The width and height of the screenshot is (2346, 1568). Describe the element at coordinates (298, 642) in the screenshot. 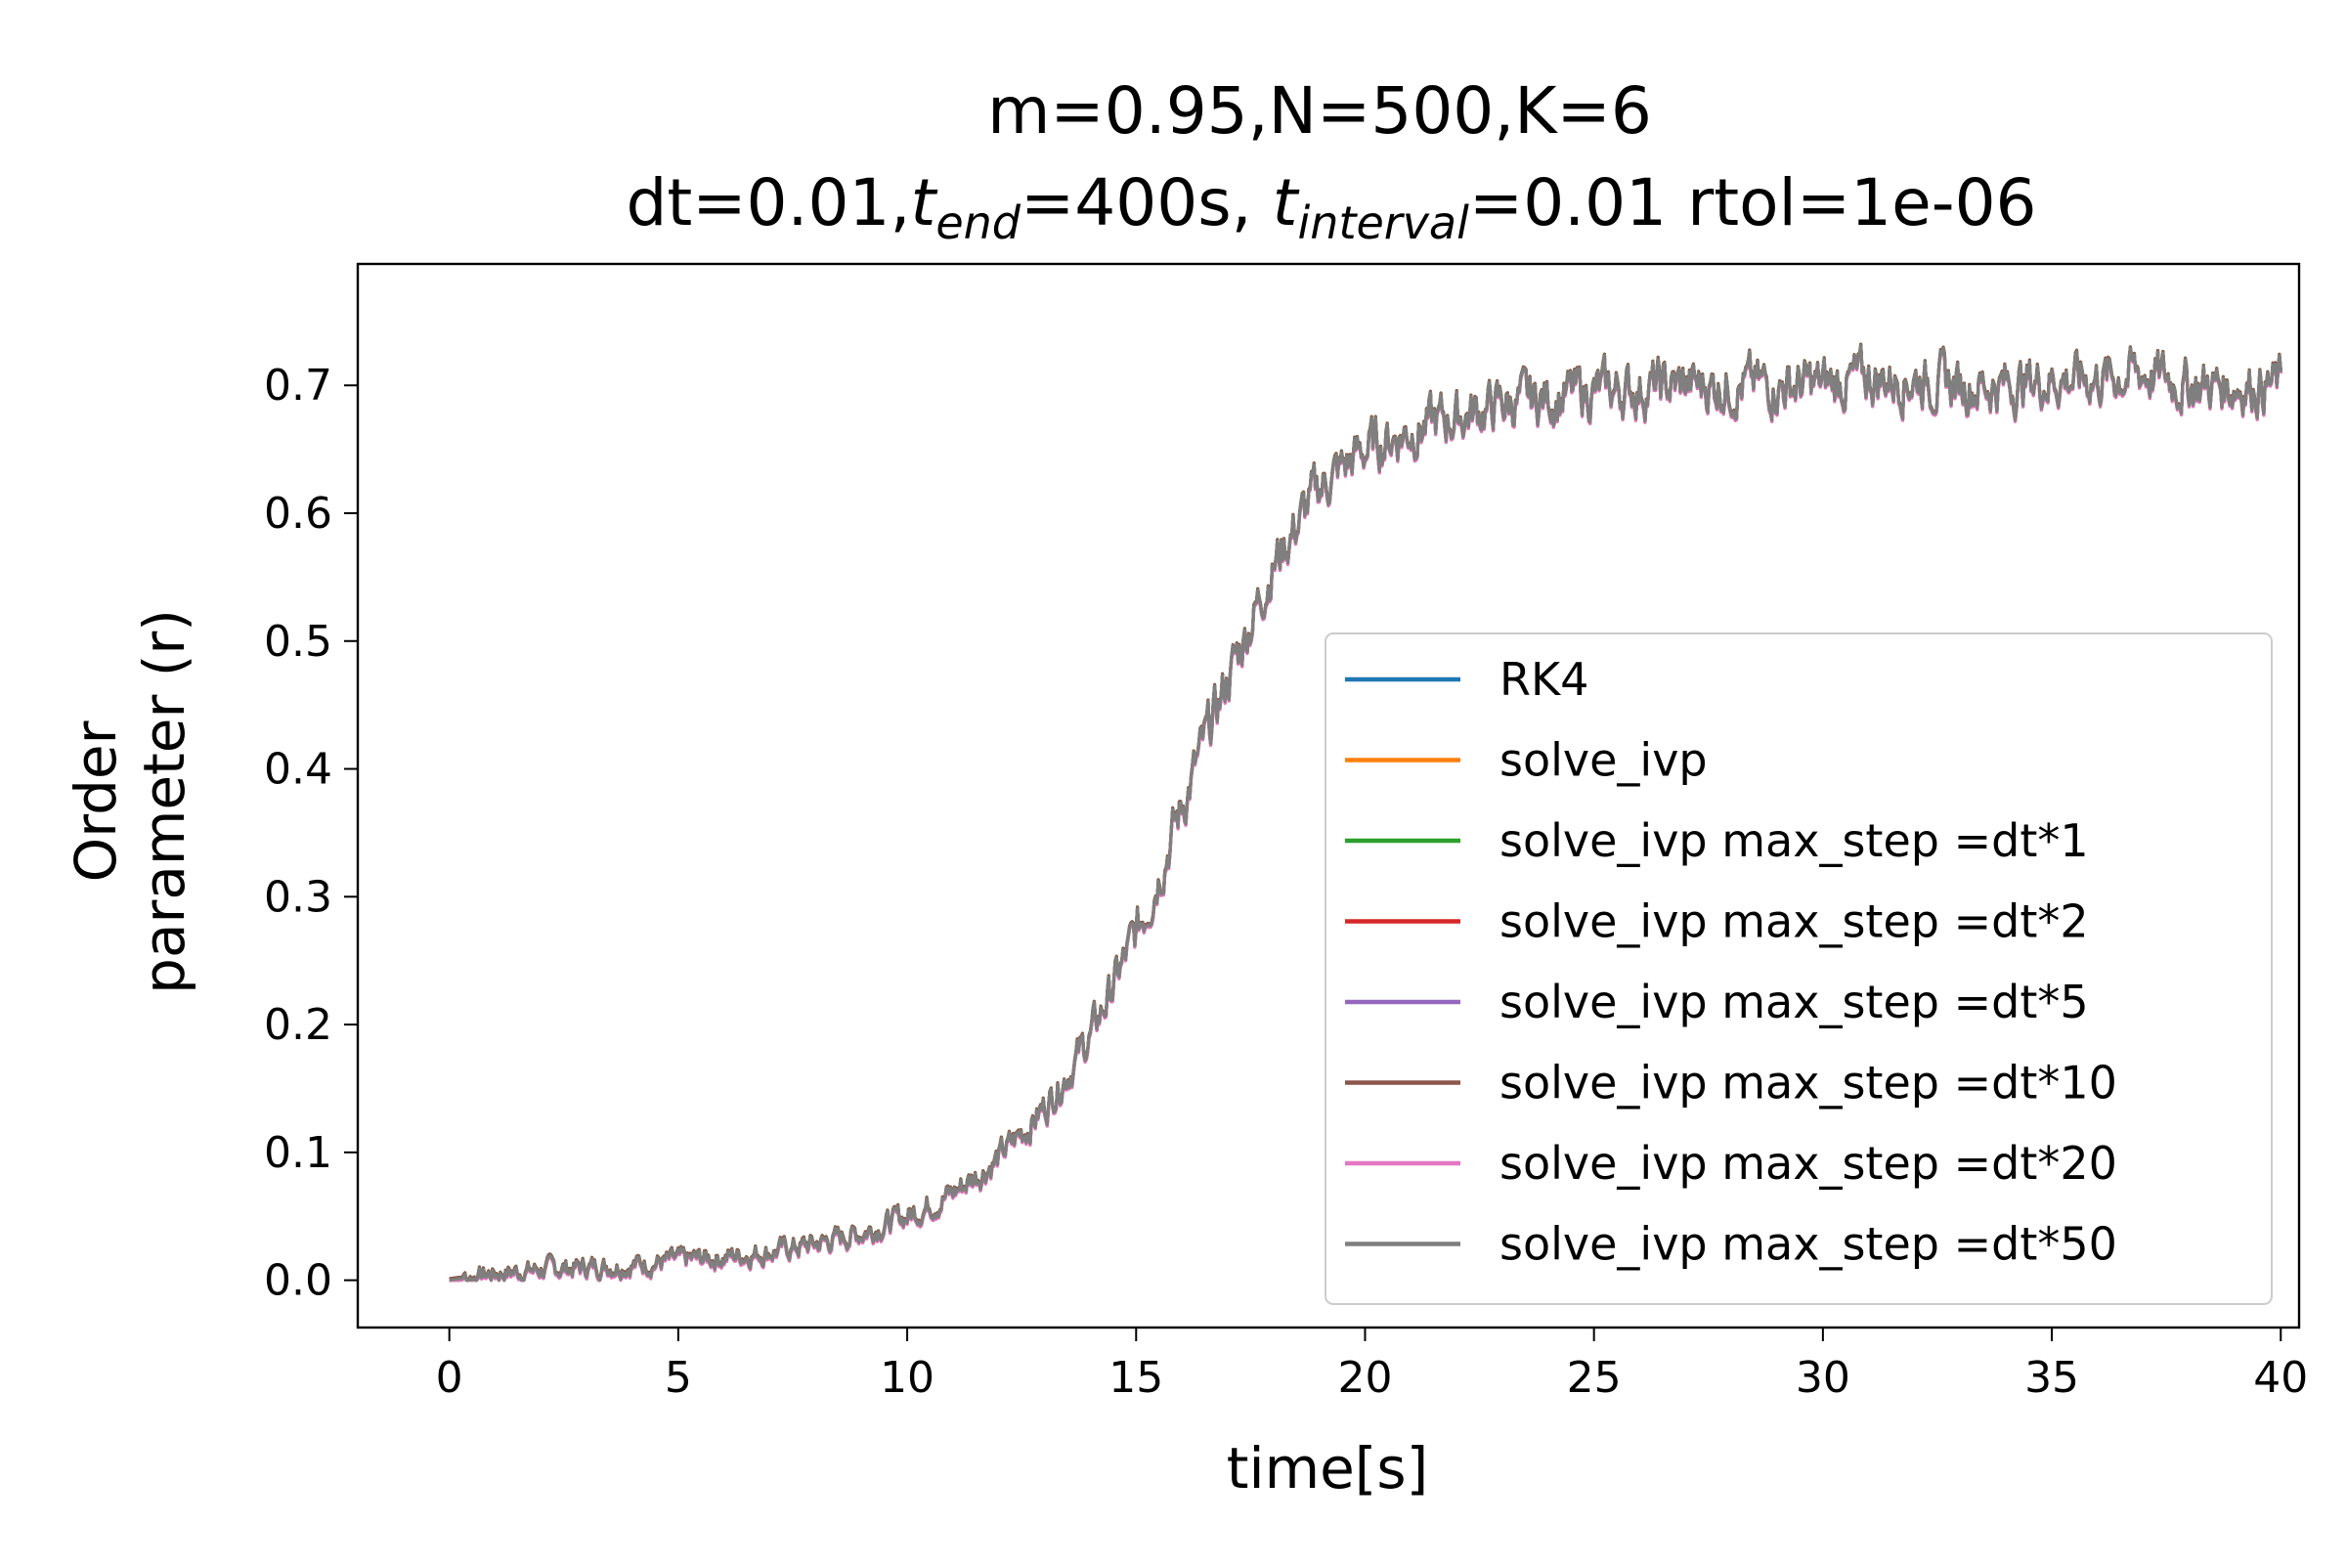

I see `y-tick-label: 0.5` at that location.